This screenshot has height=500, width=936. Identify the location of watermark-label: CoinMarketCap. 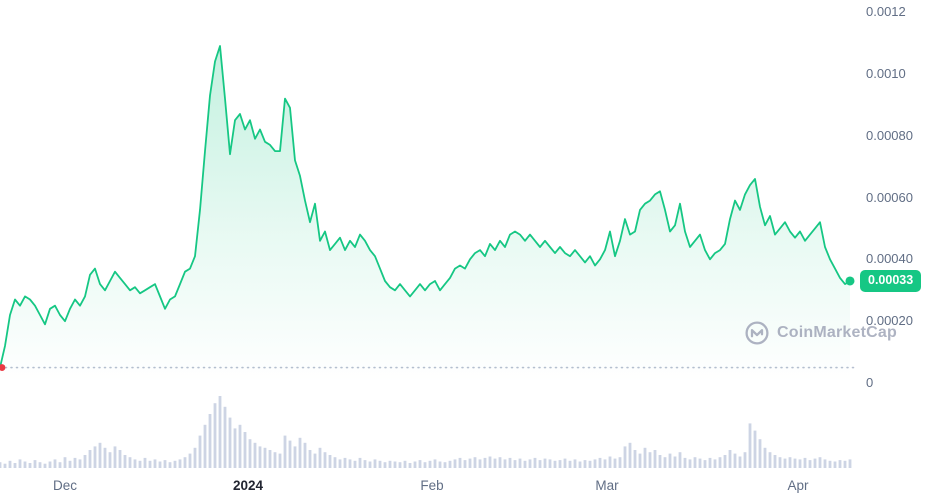
(837, 332).